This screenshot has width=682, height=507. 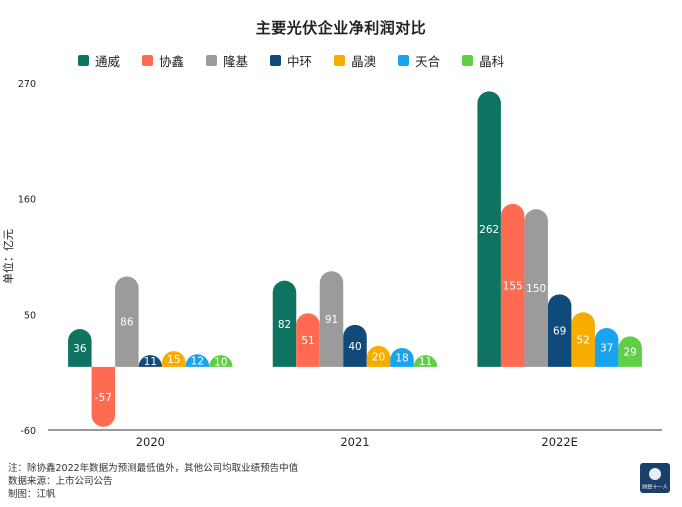 What do you see at coordinates (354, 442) in the screenshot?
I see `x-tick-label: 2021` at bounding box center [354, 442].